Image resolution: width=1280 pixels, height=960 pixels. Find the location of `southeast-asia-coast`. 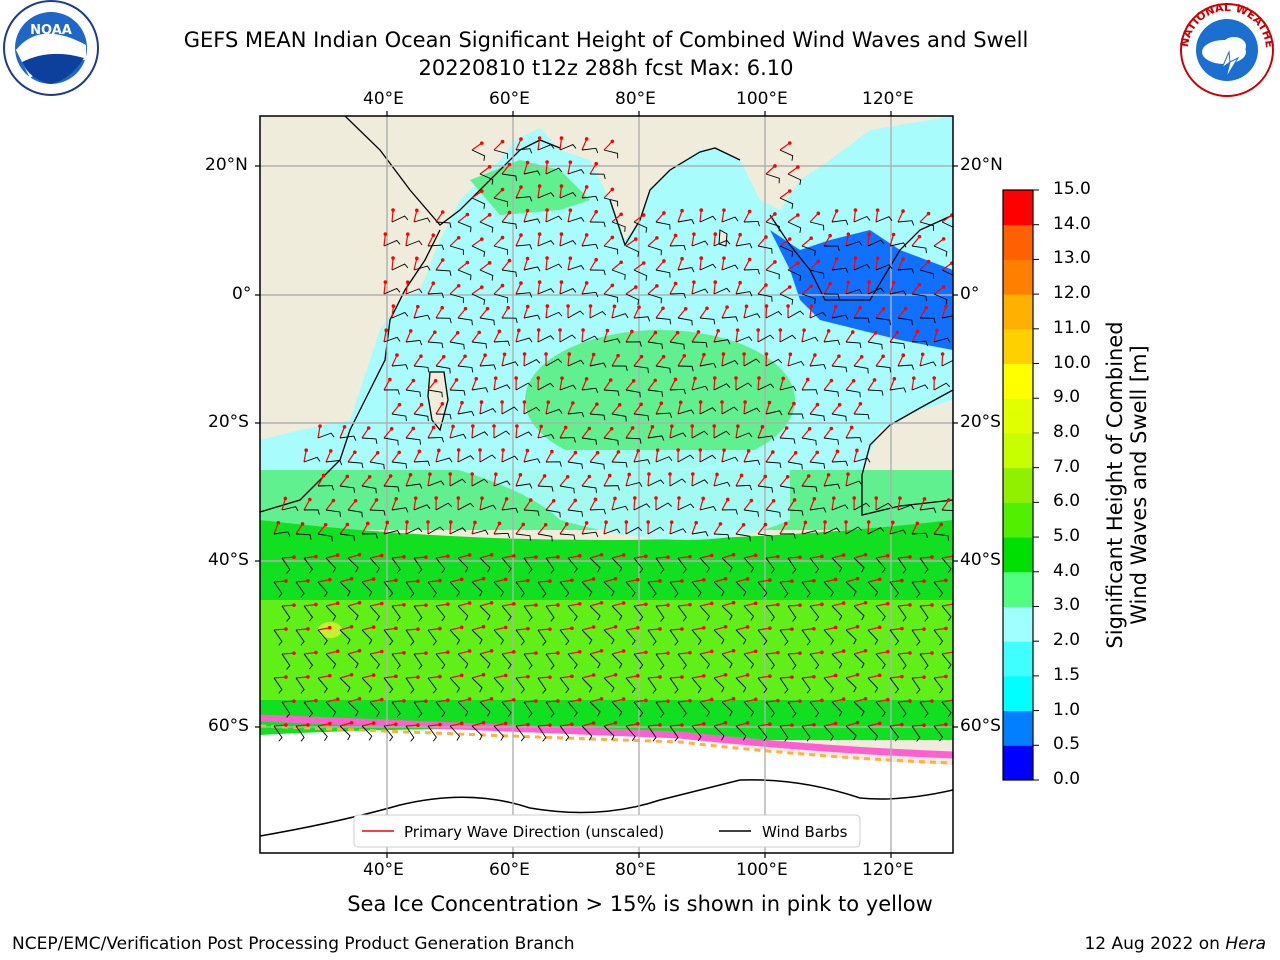

southeast-asia-coast is located at coordinates (861, 257).